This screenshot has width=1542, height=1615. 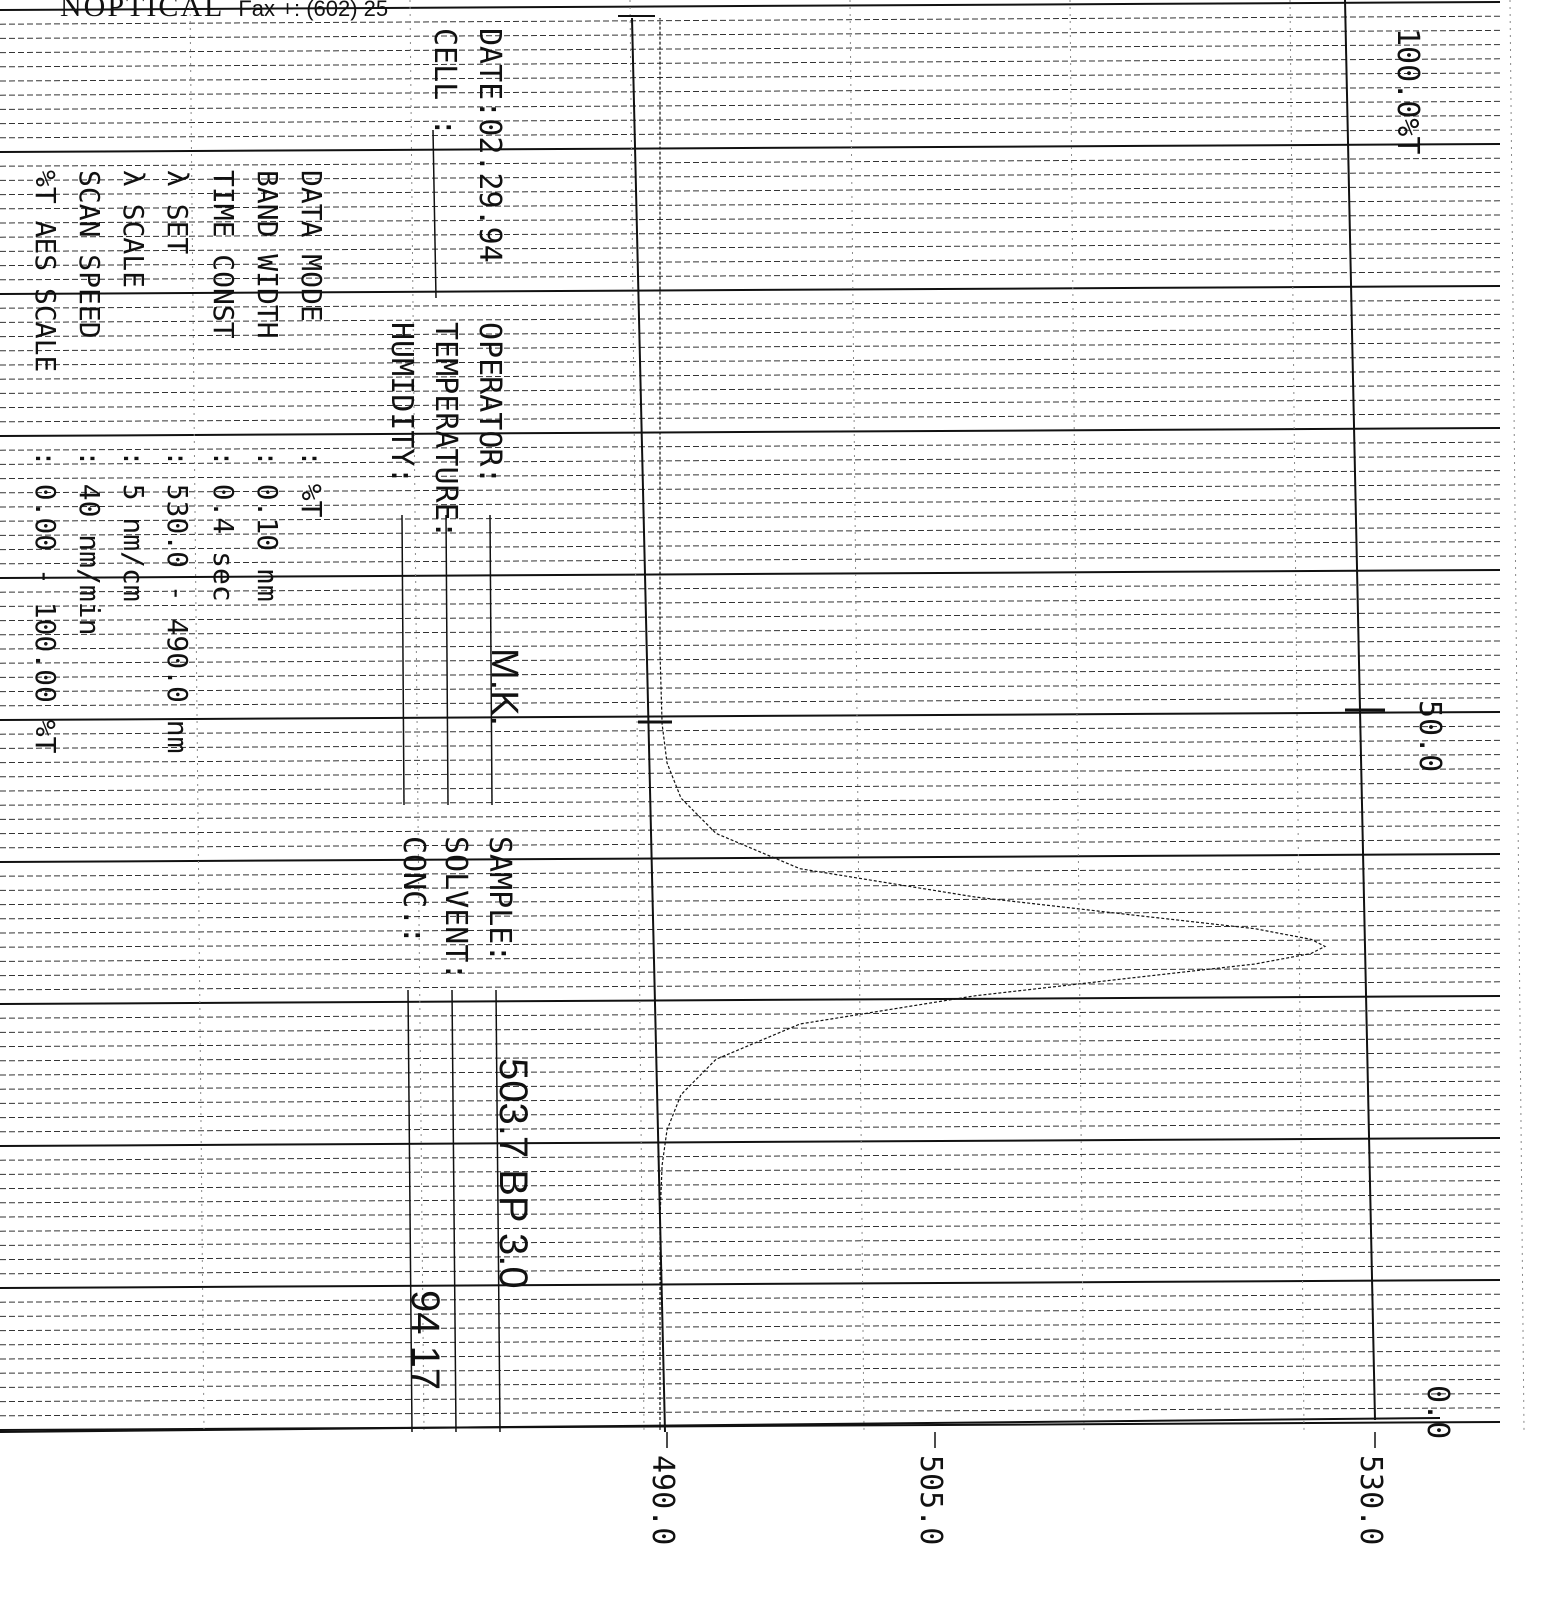 What do you see at coordinates (444, 82) in the screenshot?
I see `cell-label: CELL :` at bounding box center [444, 82].